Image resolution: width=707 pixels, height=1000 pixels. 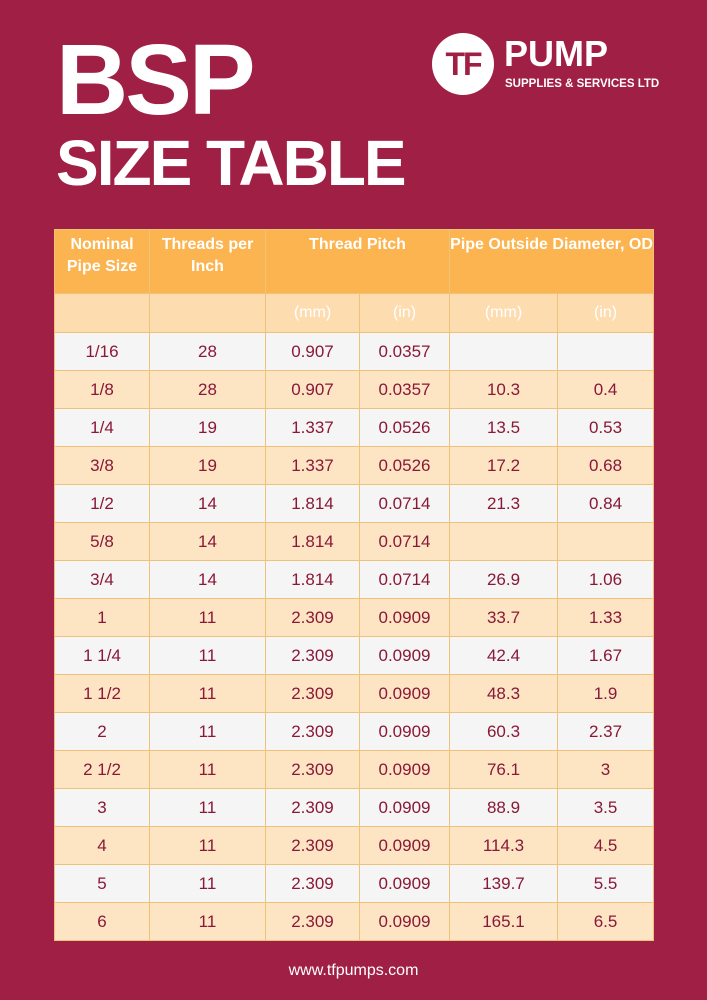 I want to click on cell-od-mm: 26.9, so click(x=503, y=579).